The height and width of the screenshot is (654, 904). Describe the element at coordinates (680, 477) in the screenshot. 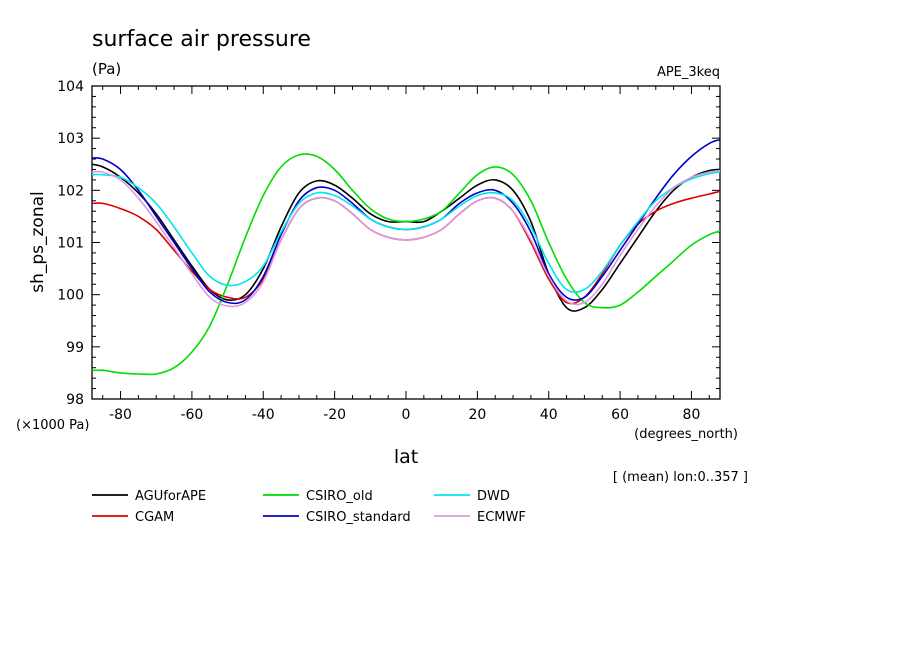

I see `averaging-note: [ (mean) lon:0..357 ]` at that location.